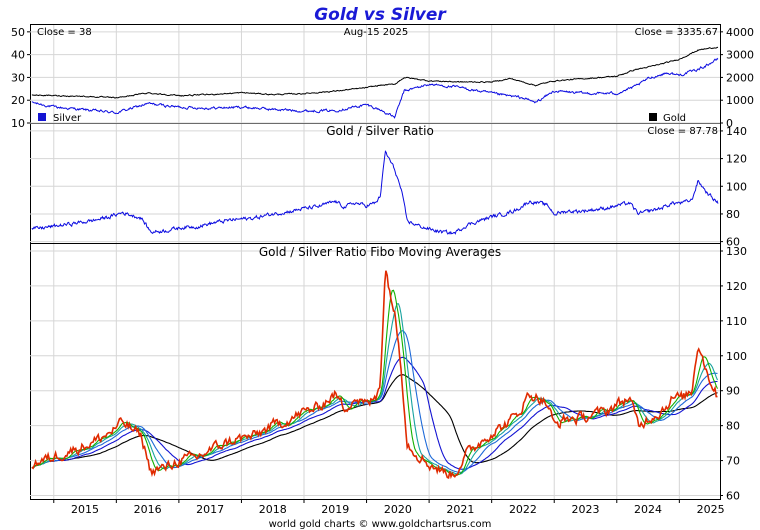 The height and width of the screenshot is (530, 760). Describe the element at coordinates (18, 123) in the screenshot. I see `silver-axis-label-10: 10` at that location.